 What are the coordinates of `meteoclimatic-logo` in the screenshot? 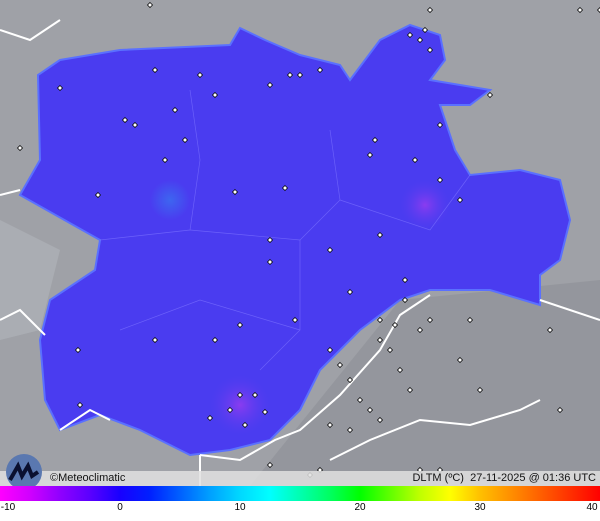 It's located at (24, 472).